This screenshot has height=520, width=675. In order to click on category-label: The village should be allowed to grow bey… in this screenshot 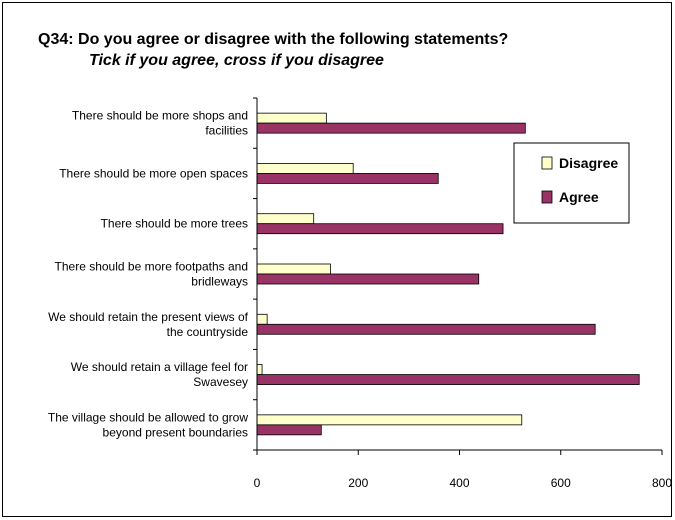, I will do `click(148, 424)`.